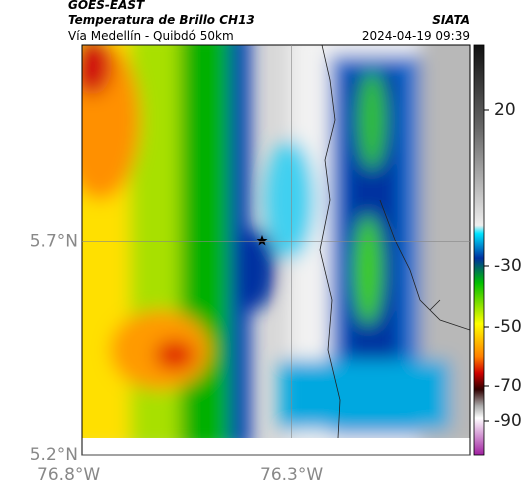 This screenshot has height=491, width=526. Describe the element at coordinates (54, 241) in the screenshot. I see `lat-tick-label: 5.7°N` at that location.